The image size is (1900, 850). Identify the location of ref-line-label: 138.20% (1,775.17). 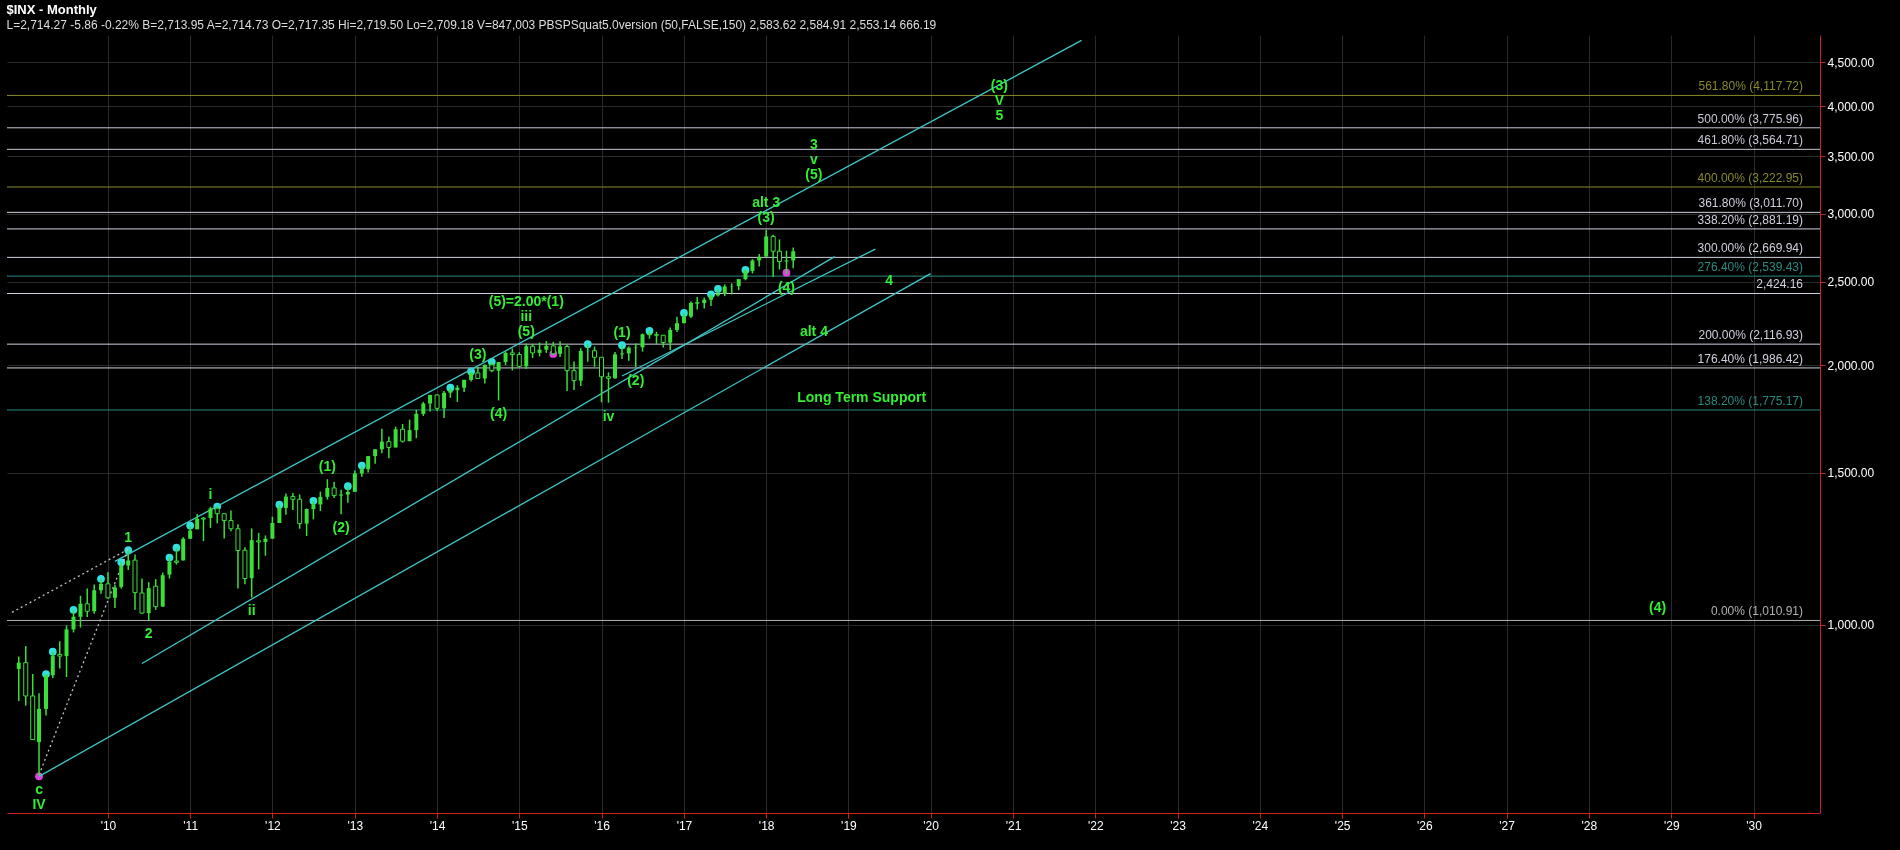
(1750, 400).